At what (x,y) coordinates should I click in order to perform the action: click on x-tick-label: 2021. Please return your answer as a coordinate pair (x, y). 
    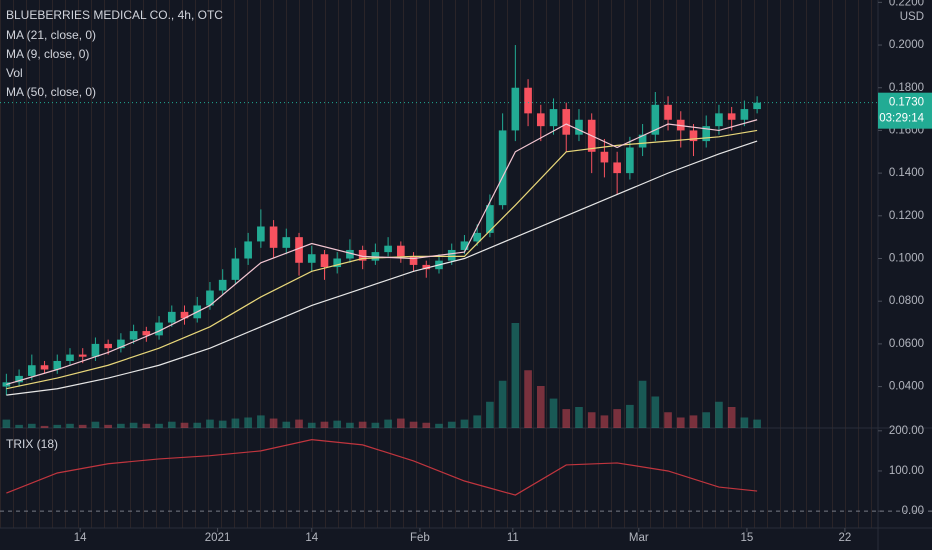
    Looking at the image, I should click on (218, 538).